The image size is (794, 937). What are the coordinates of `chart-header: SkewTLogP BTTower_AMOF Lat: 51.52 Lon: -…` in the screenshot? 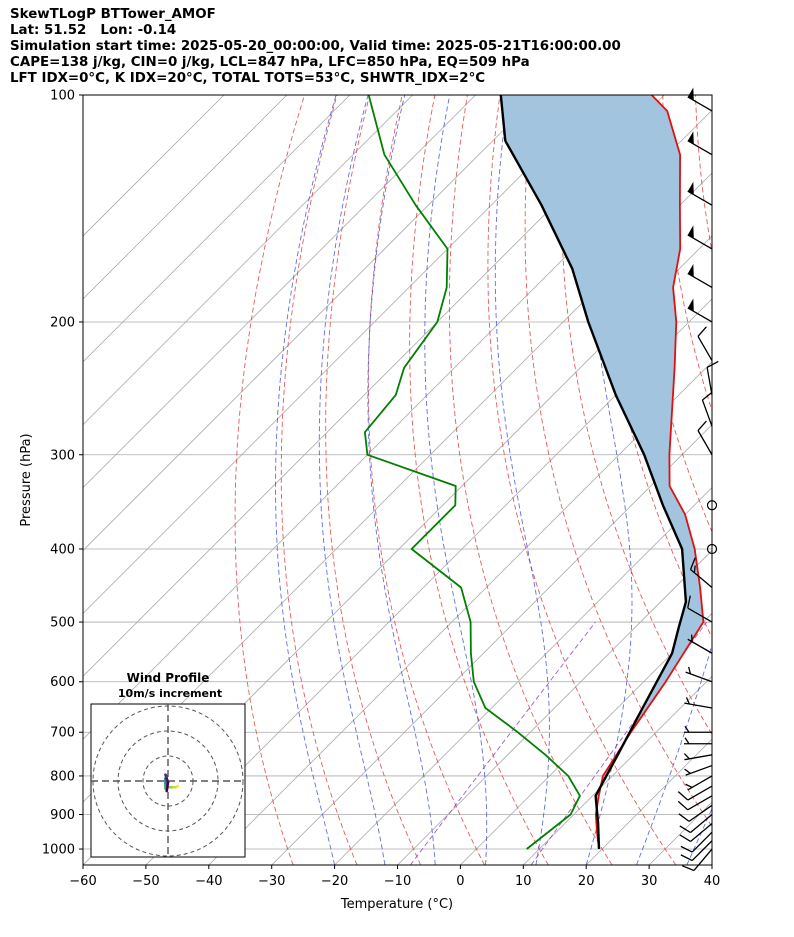 It's located at (400, 47).